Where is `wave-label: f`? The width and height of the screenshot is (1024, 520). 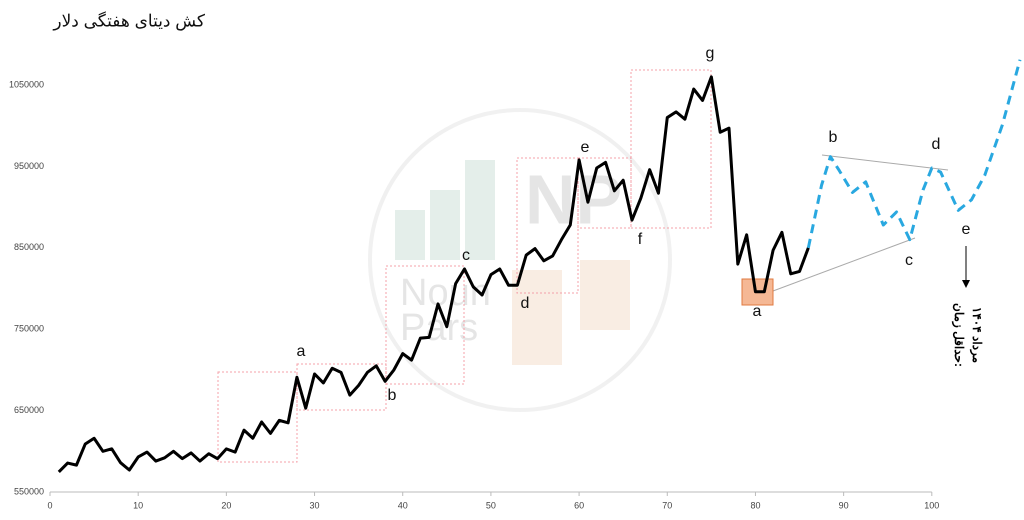 wave-label: f is located at coordinates (640, 239).